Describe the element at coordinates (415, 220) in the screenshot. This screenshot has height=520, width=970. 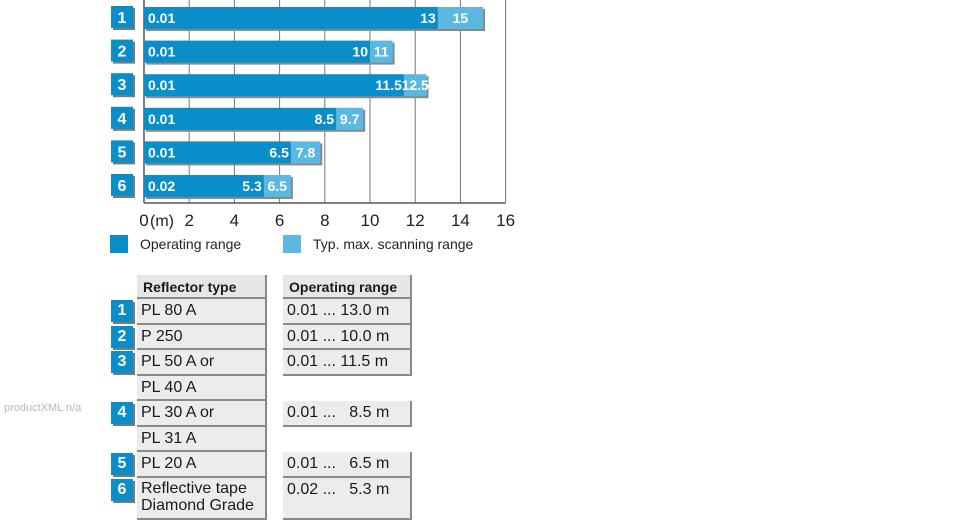
I see `x-tick-label: 12` at that location.